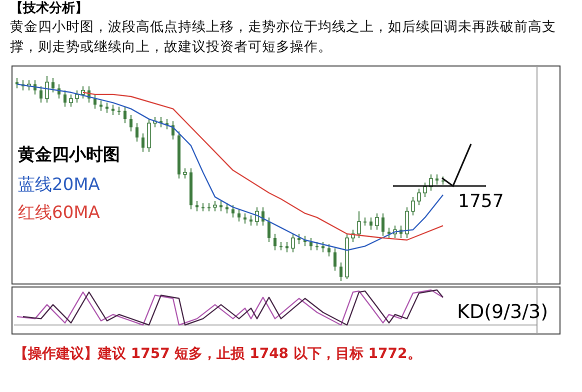 The image size is (582, 392). Describe the element at coordinates (59, 185) in the screenshot. I see `text: 蓝线20MA` at that location.